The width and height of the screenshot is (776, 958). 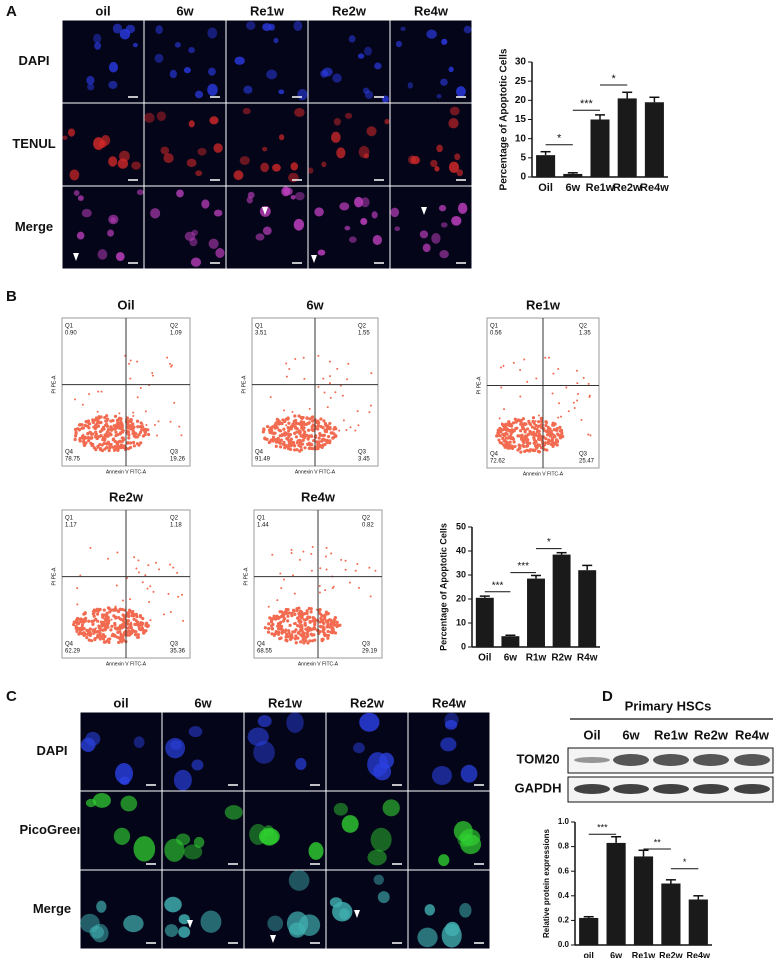 I want to click on plot-title: Oil, so click(x=125, y=304).